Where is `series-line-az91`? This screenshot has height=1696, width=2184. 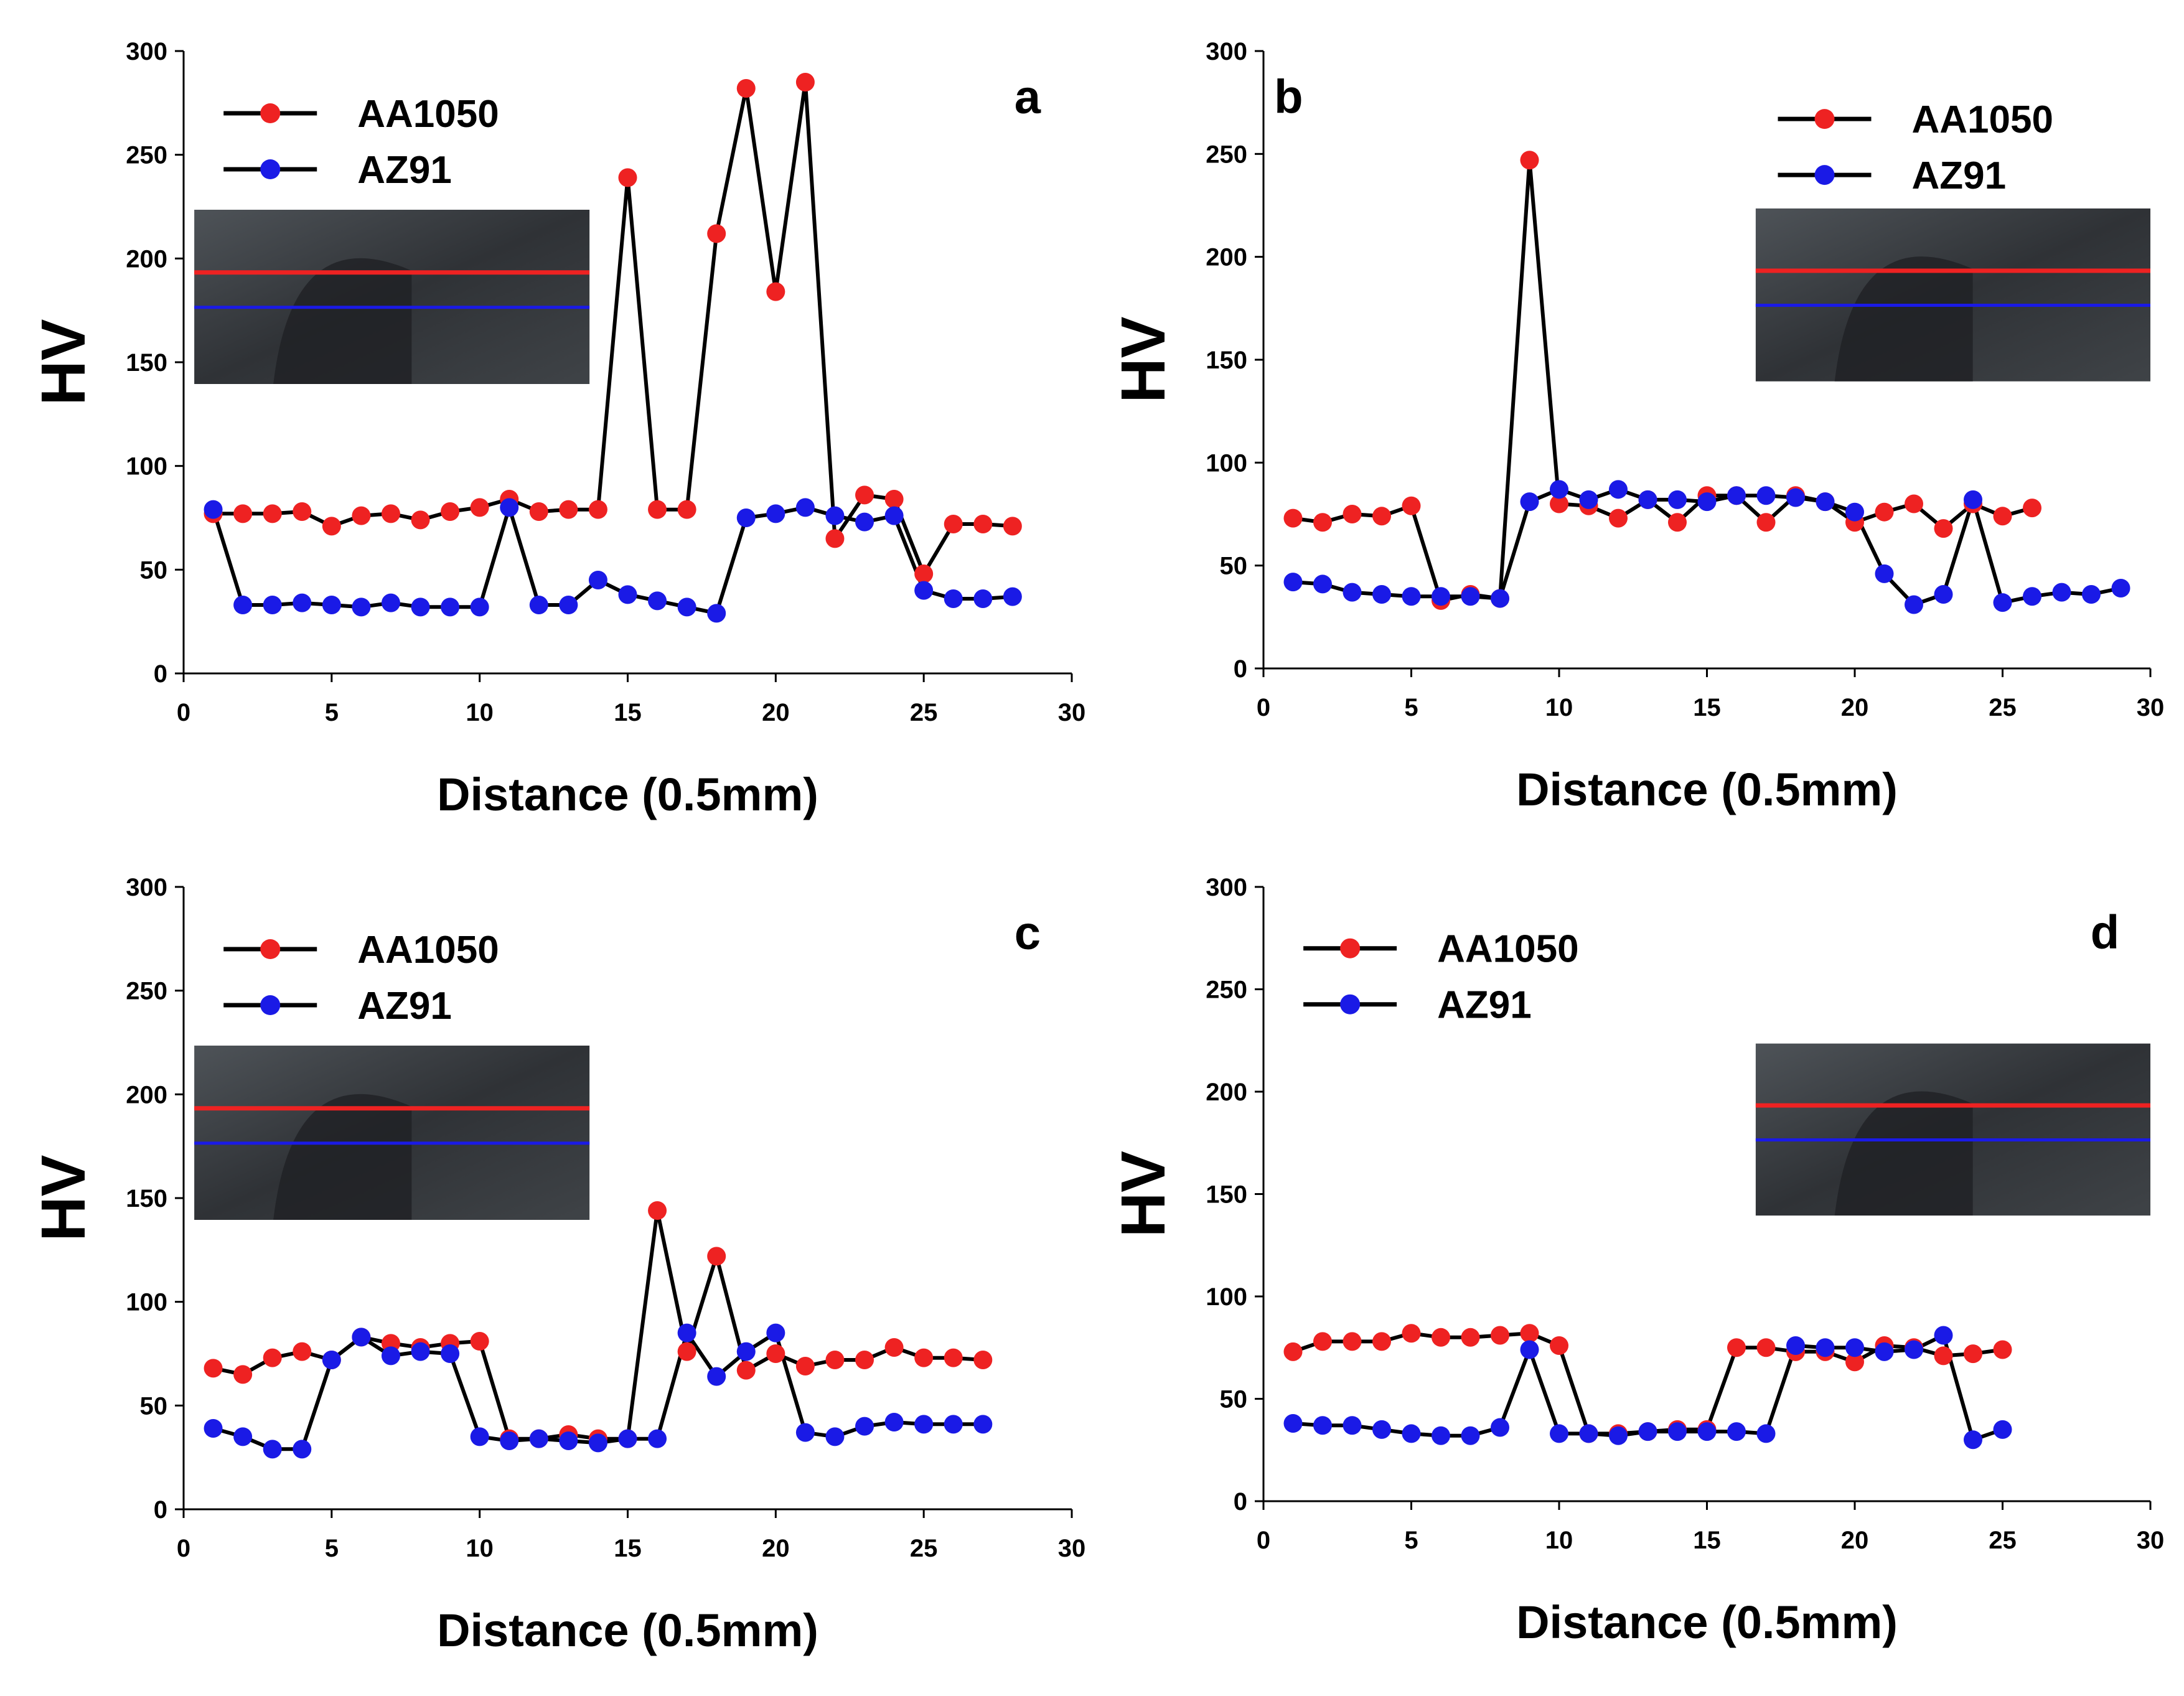
series-line-az91 is located at coordinates (612, 560).